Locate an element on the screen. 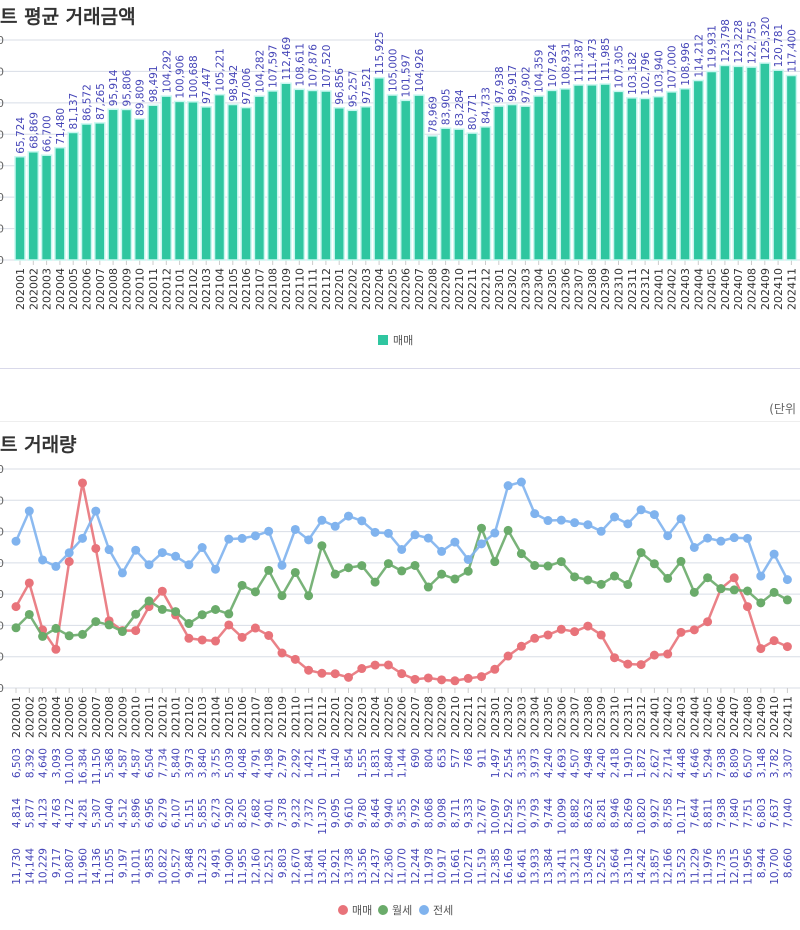  point-value-label-jeonse: 10,917 is located at coordinates (443, 866).